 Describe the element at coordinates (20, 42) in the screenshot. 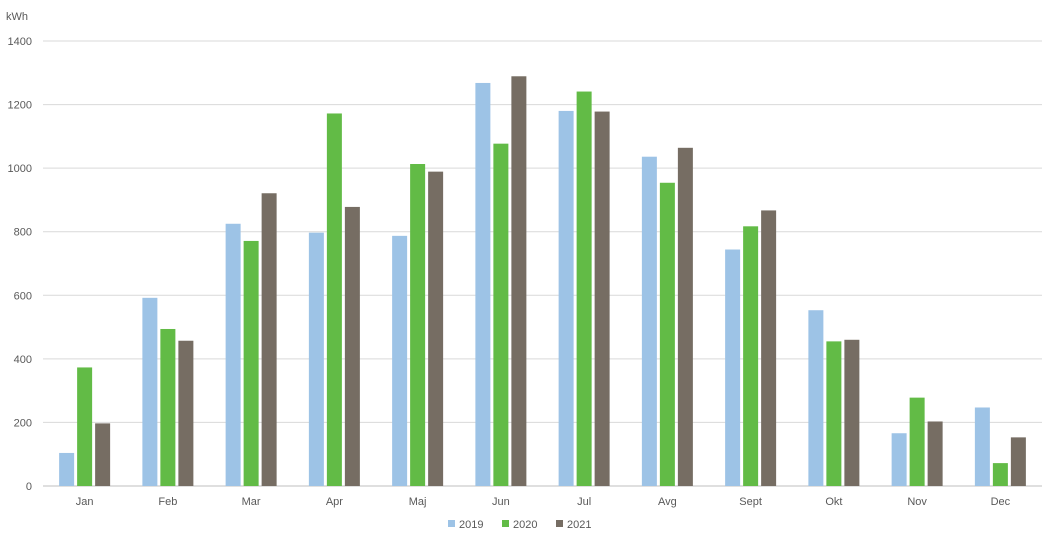

I see `y-tick-label: 1400` at that location.